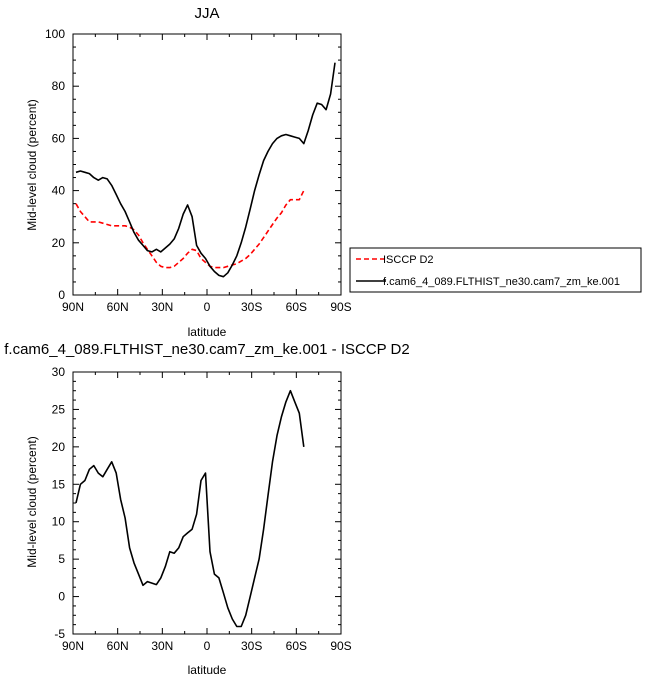  What do you see at coordinates (59, 484) in the screenshot?
I see `y-tick-label: 15` at bounding box center [59, 484].